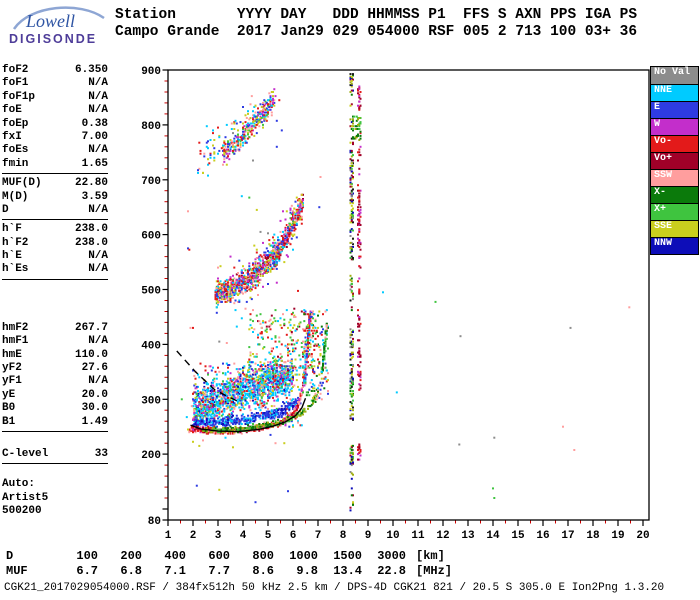 The height and width of the screenshot is (600, 700). Describe the element at coordinates (17, 571) in the screenshot. I see `range-row-label: MUF` at that location.